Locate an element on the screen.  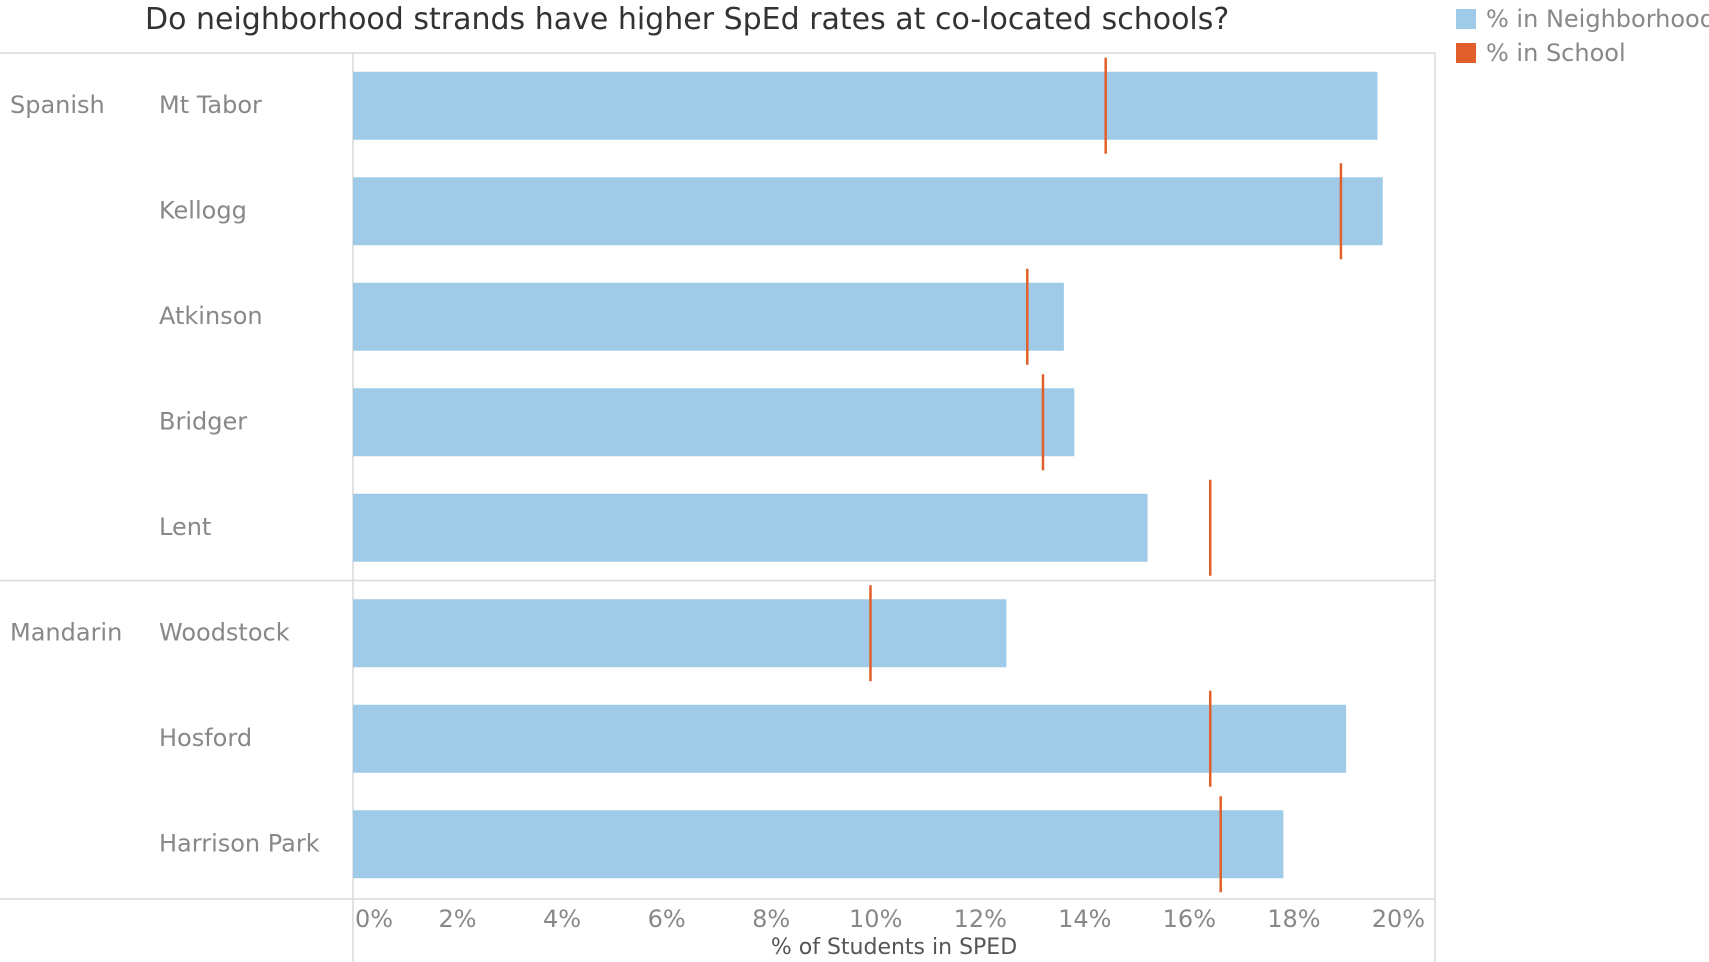
group-label: Spanish is located at coordinates (57, 105).